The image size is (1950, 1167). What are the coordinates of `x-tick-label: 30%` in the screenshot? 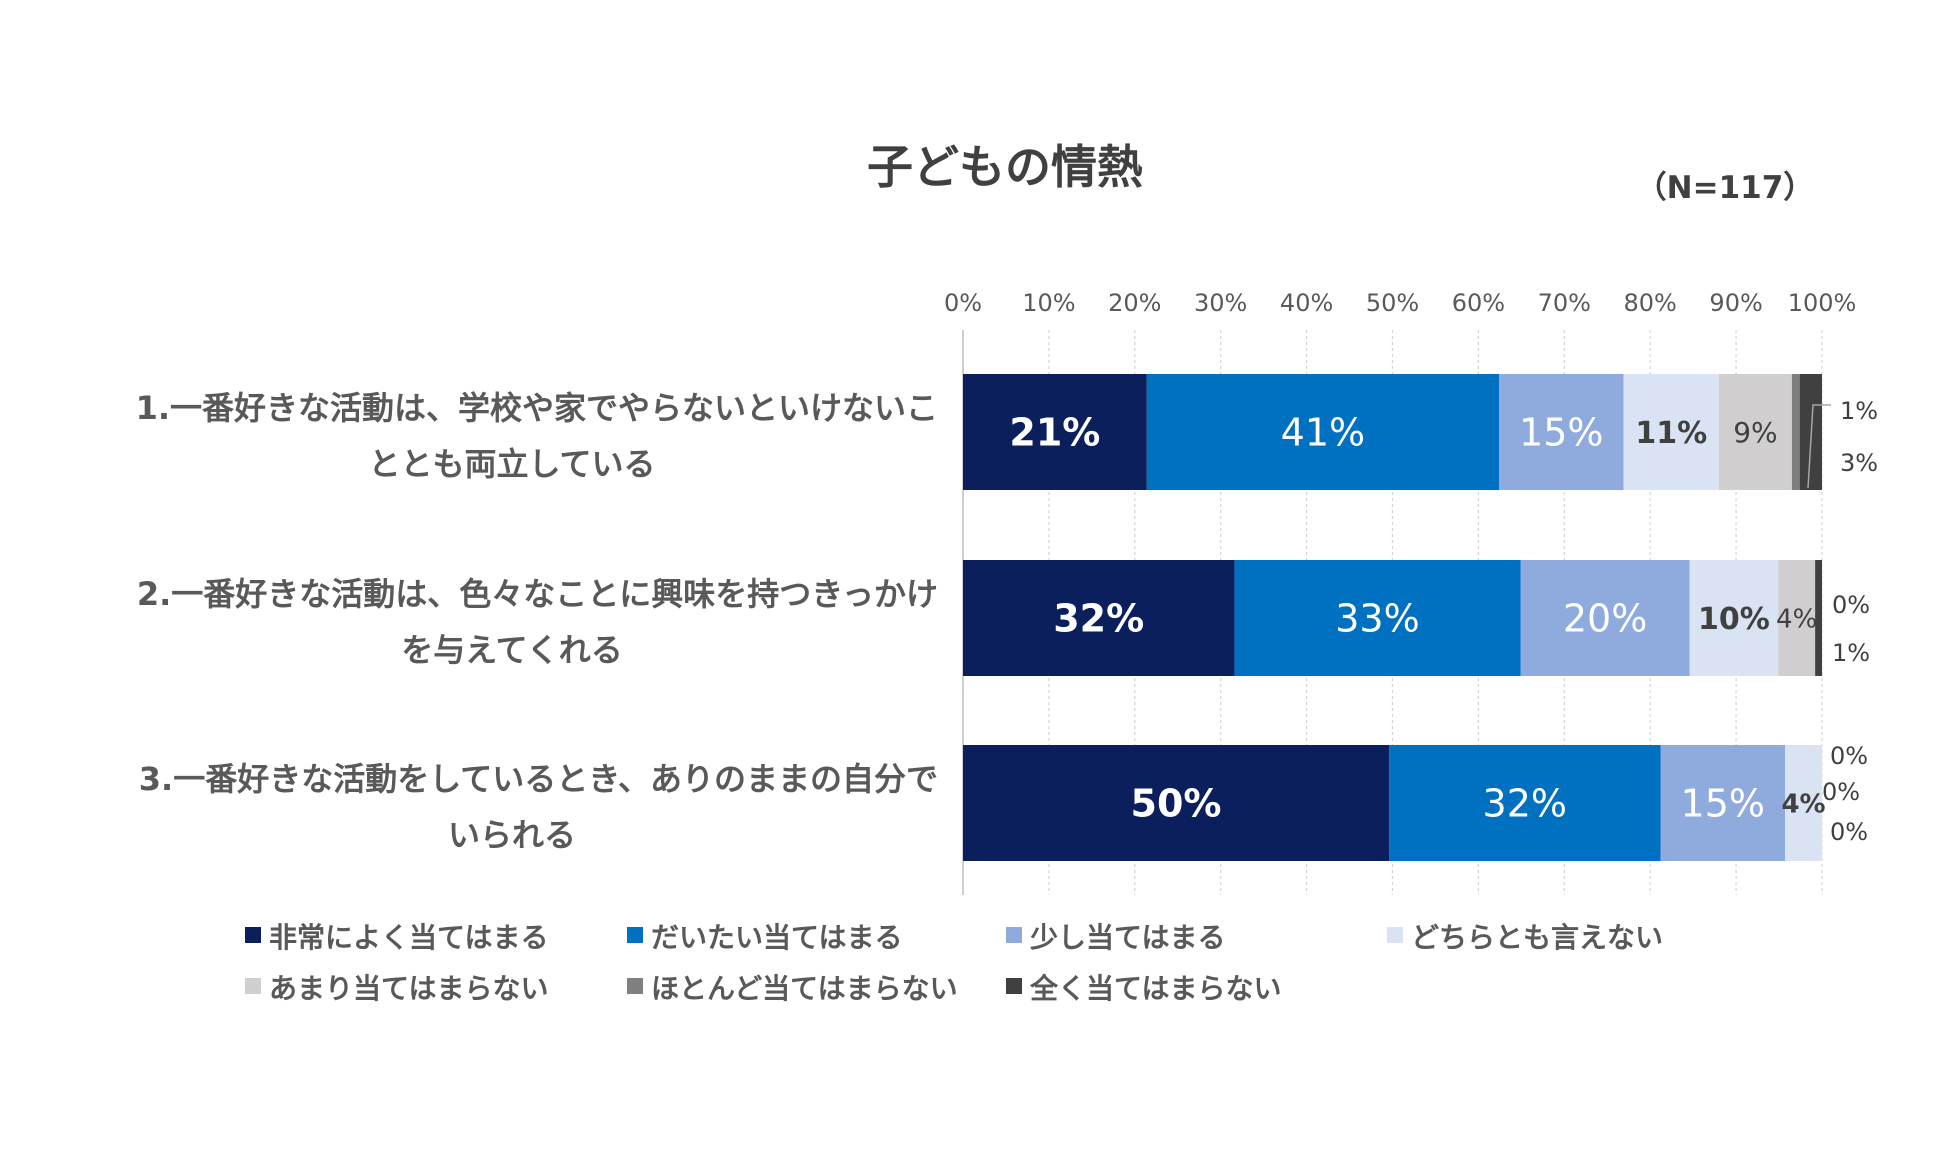 It's located at (1220, 303).